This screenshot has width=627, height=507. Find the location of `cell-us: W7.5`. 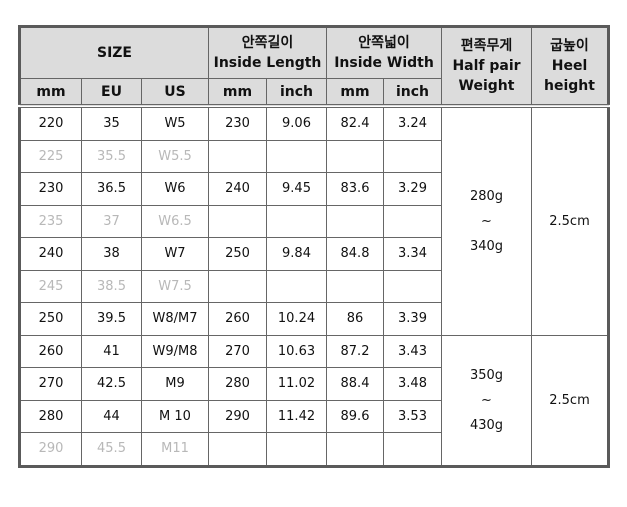

cell-us: W7.5 is located at coordinates (175, 286).